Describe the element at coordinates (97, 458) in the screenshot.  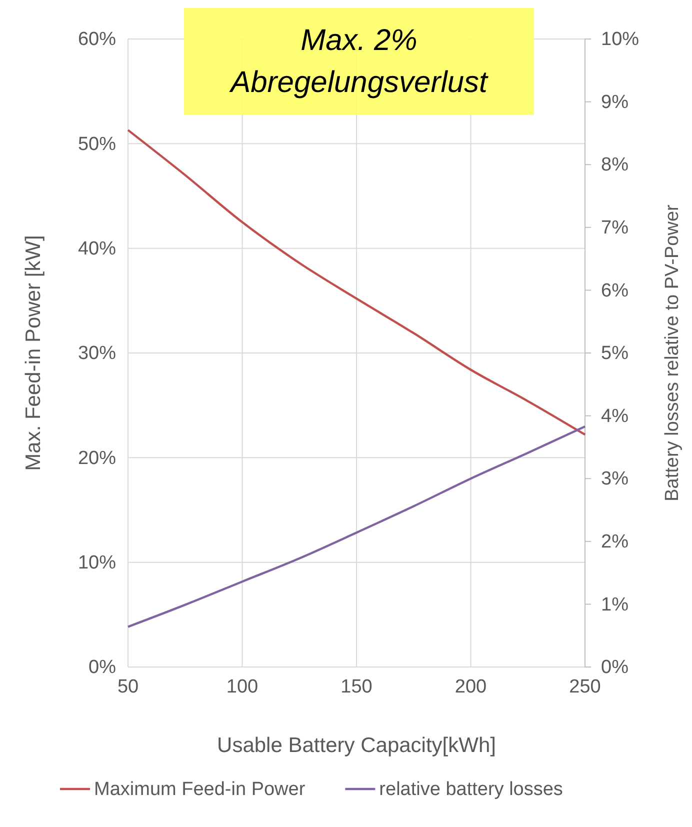
I see `y-tick-label: 20%` at that location.